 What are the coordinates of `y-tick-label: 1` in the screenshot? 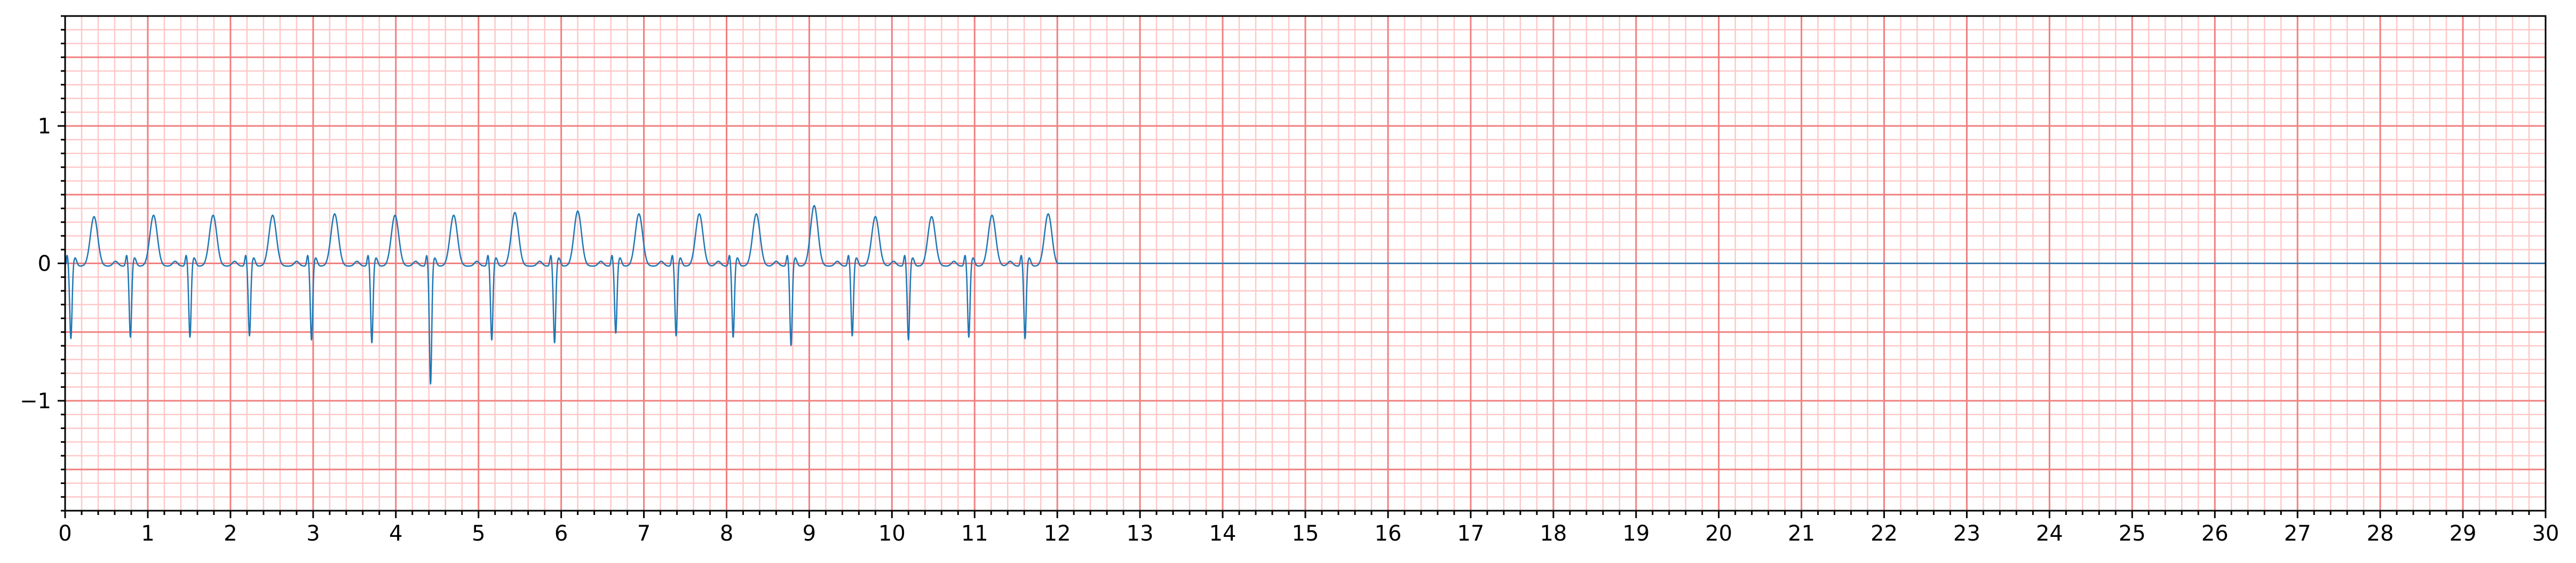 It's located at (44, 126).